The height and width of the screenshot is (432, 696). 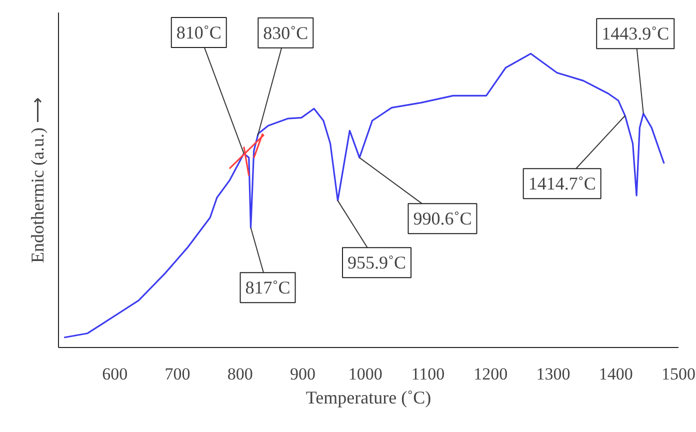 I want to click on annotation: 1443.9˚C, so click(x=636, y=34).